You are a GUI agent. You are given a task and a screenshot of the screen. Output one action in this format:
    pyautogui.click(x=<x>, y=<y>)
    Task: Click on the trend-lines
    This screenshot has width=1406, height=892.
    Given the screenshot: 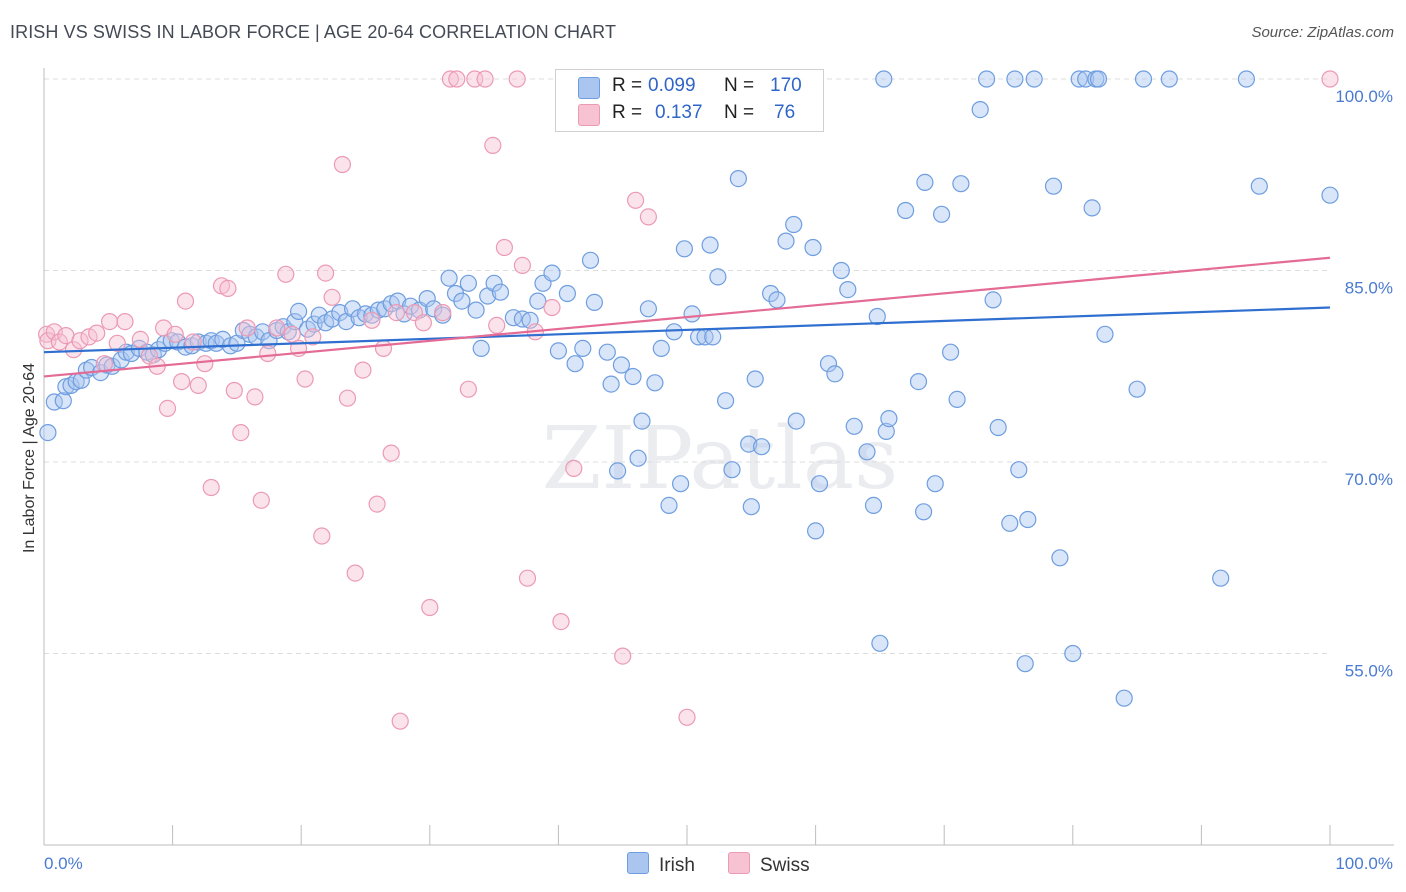 What is the action you would take?
    pyautogui.click(x=687, y=317)
    